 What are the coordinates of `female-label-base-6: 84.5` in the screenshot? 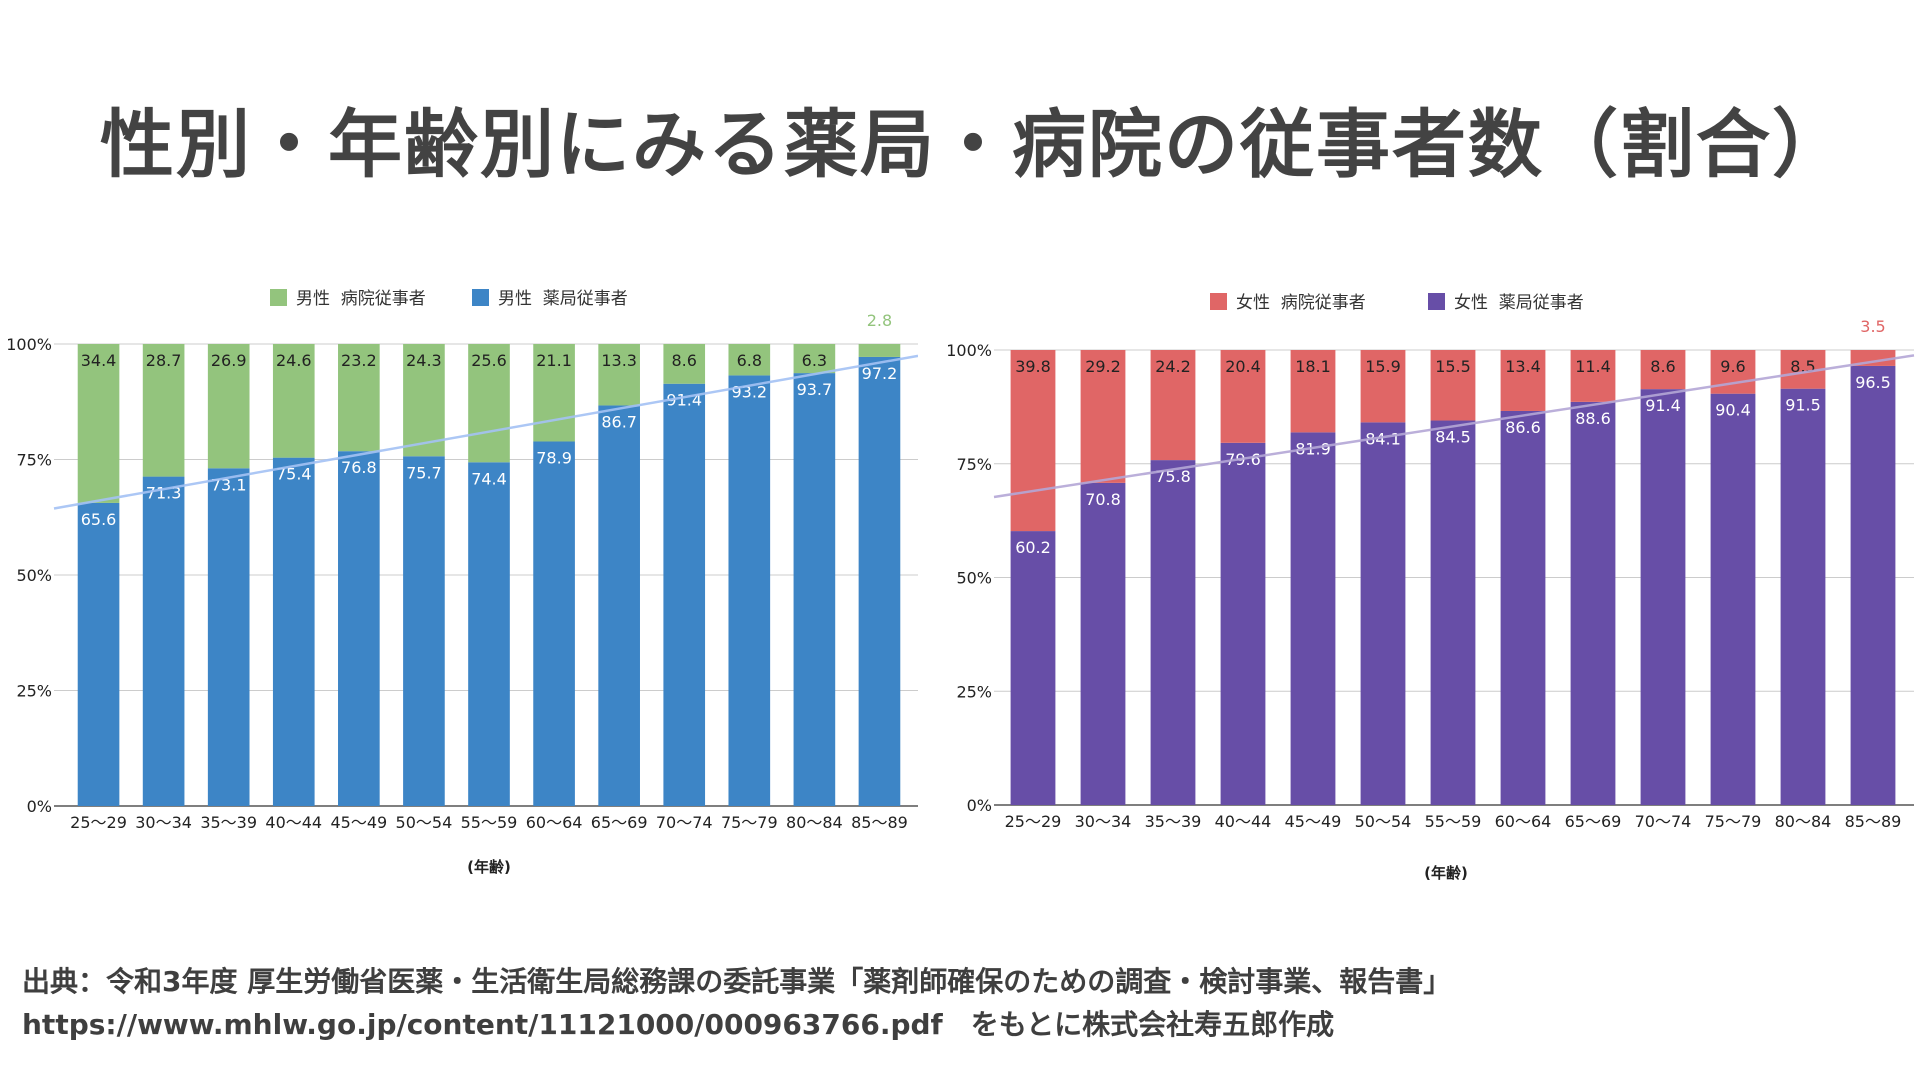 It's located at (1453, 437).